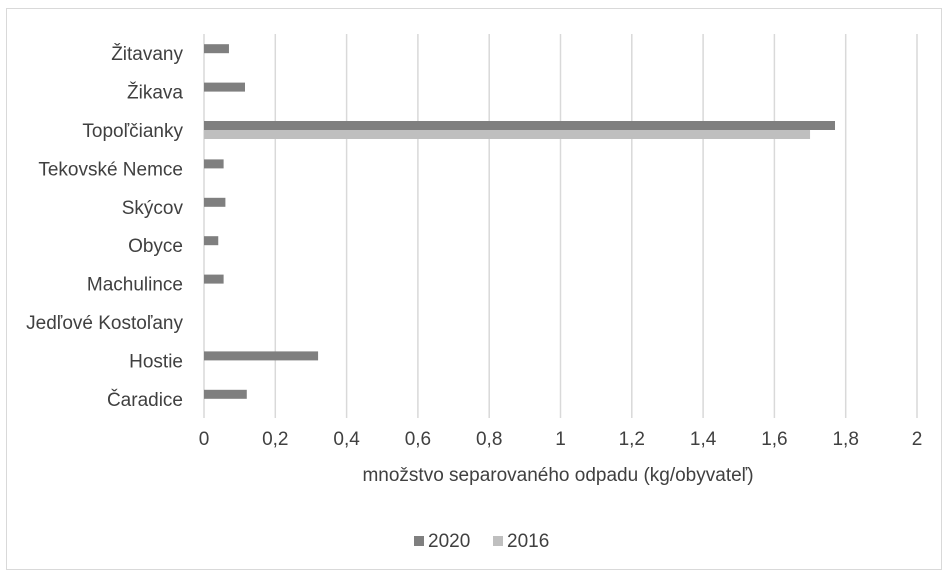 The width and height of the screenshot is (944, 572). I want to click on x-tick-label: 1,6, so click(774, 439).